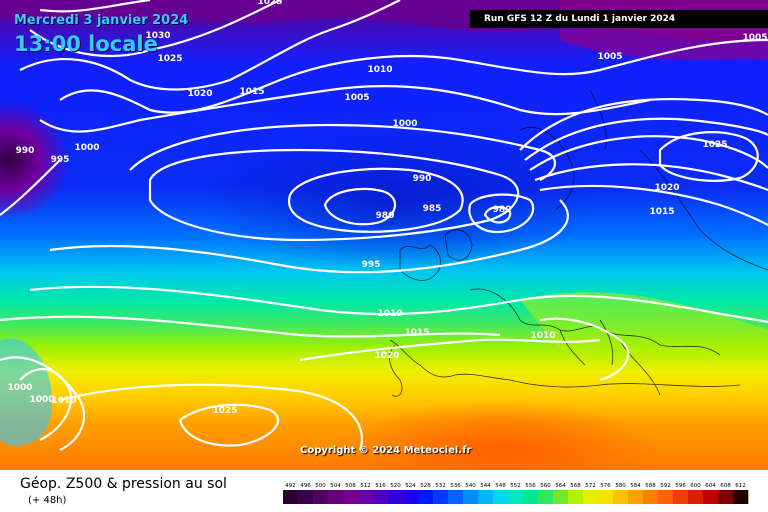 Image resolution: width=768 pixels, height=512 pixels. What do you see at coordinates (440, 486) in the screenshot?
I see `scale-tick-label: 532` at bounding box center [440, 486].